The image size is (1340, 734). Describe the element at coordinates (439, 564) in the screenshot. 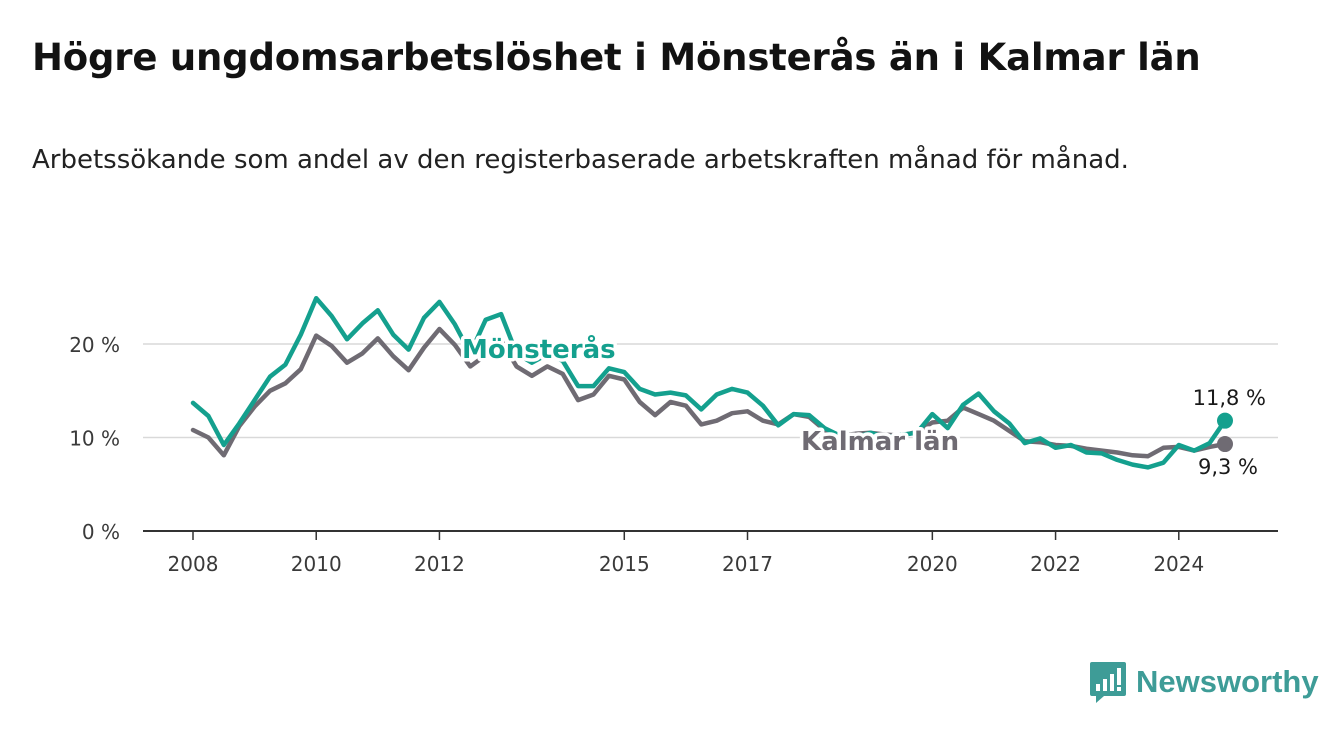

I see `x-tick-label: 2012` at that location.